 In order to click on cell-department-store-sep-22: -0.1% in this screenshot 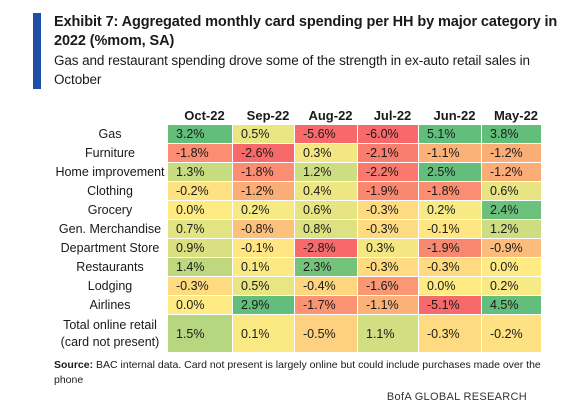, I will do `click(264, 248)`.